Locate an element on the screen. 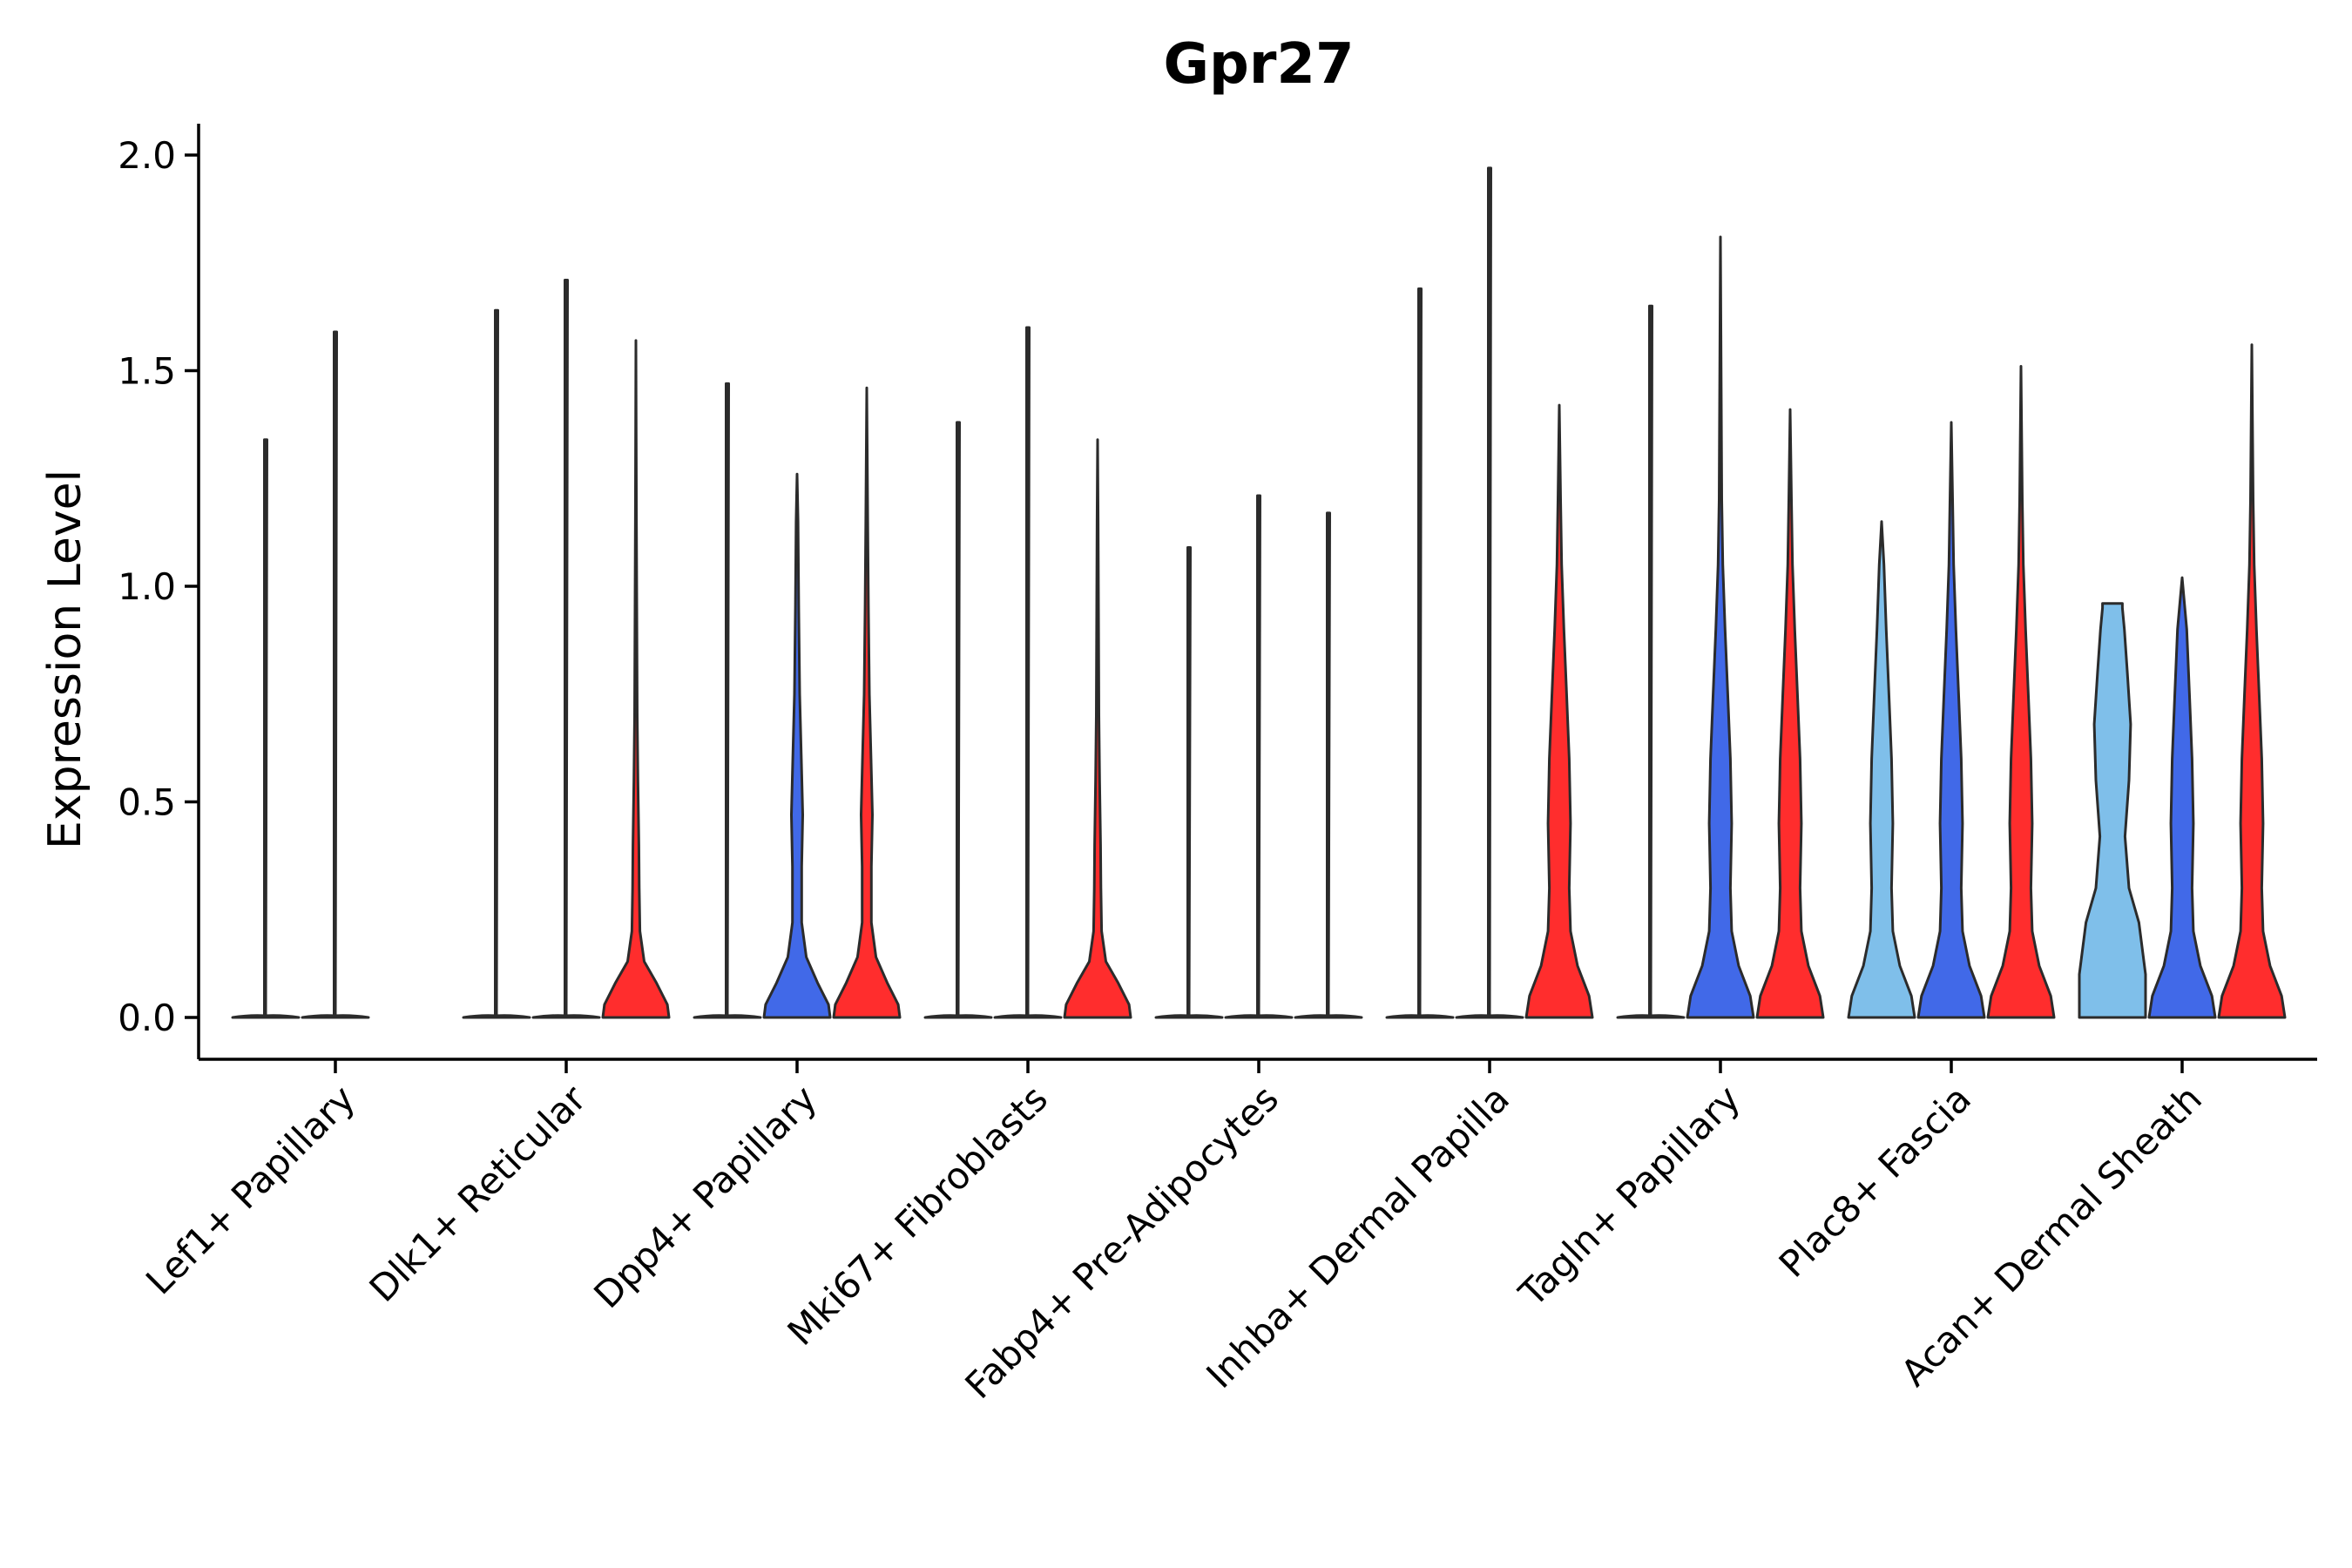  y-axis-label: Expression Level is located at coordinates (65, 659).